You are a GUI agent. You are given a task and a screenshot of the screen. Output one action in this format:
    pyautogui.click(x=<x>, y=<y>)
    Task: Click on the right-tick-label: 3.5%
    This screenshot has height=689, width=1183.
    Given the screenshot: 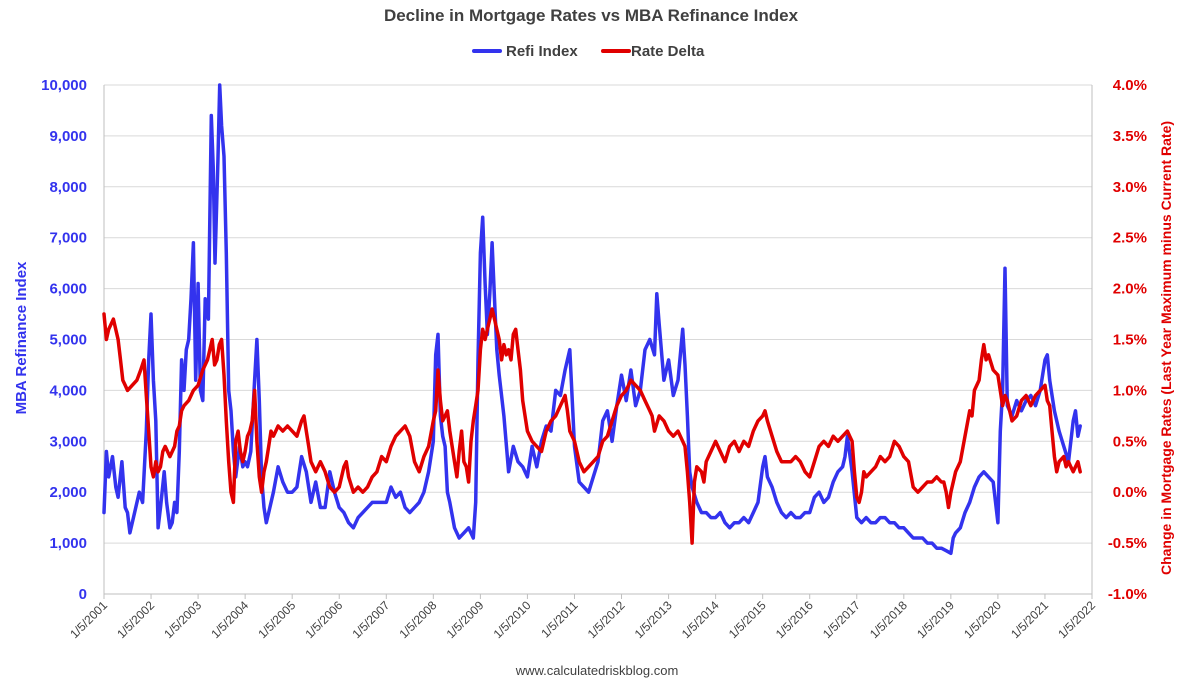 What is the action you would take?
    pyautogui.click(x=1130, y=136)
    